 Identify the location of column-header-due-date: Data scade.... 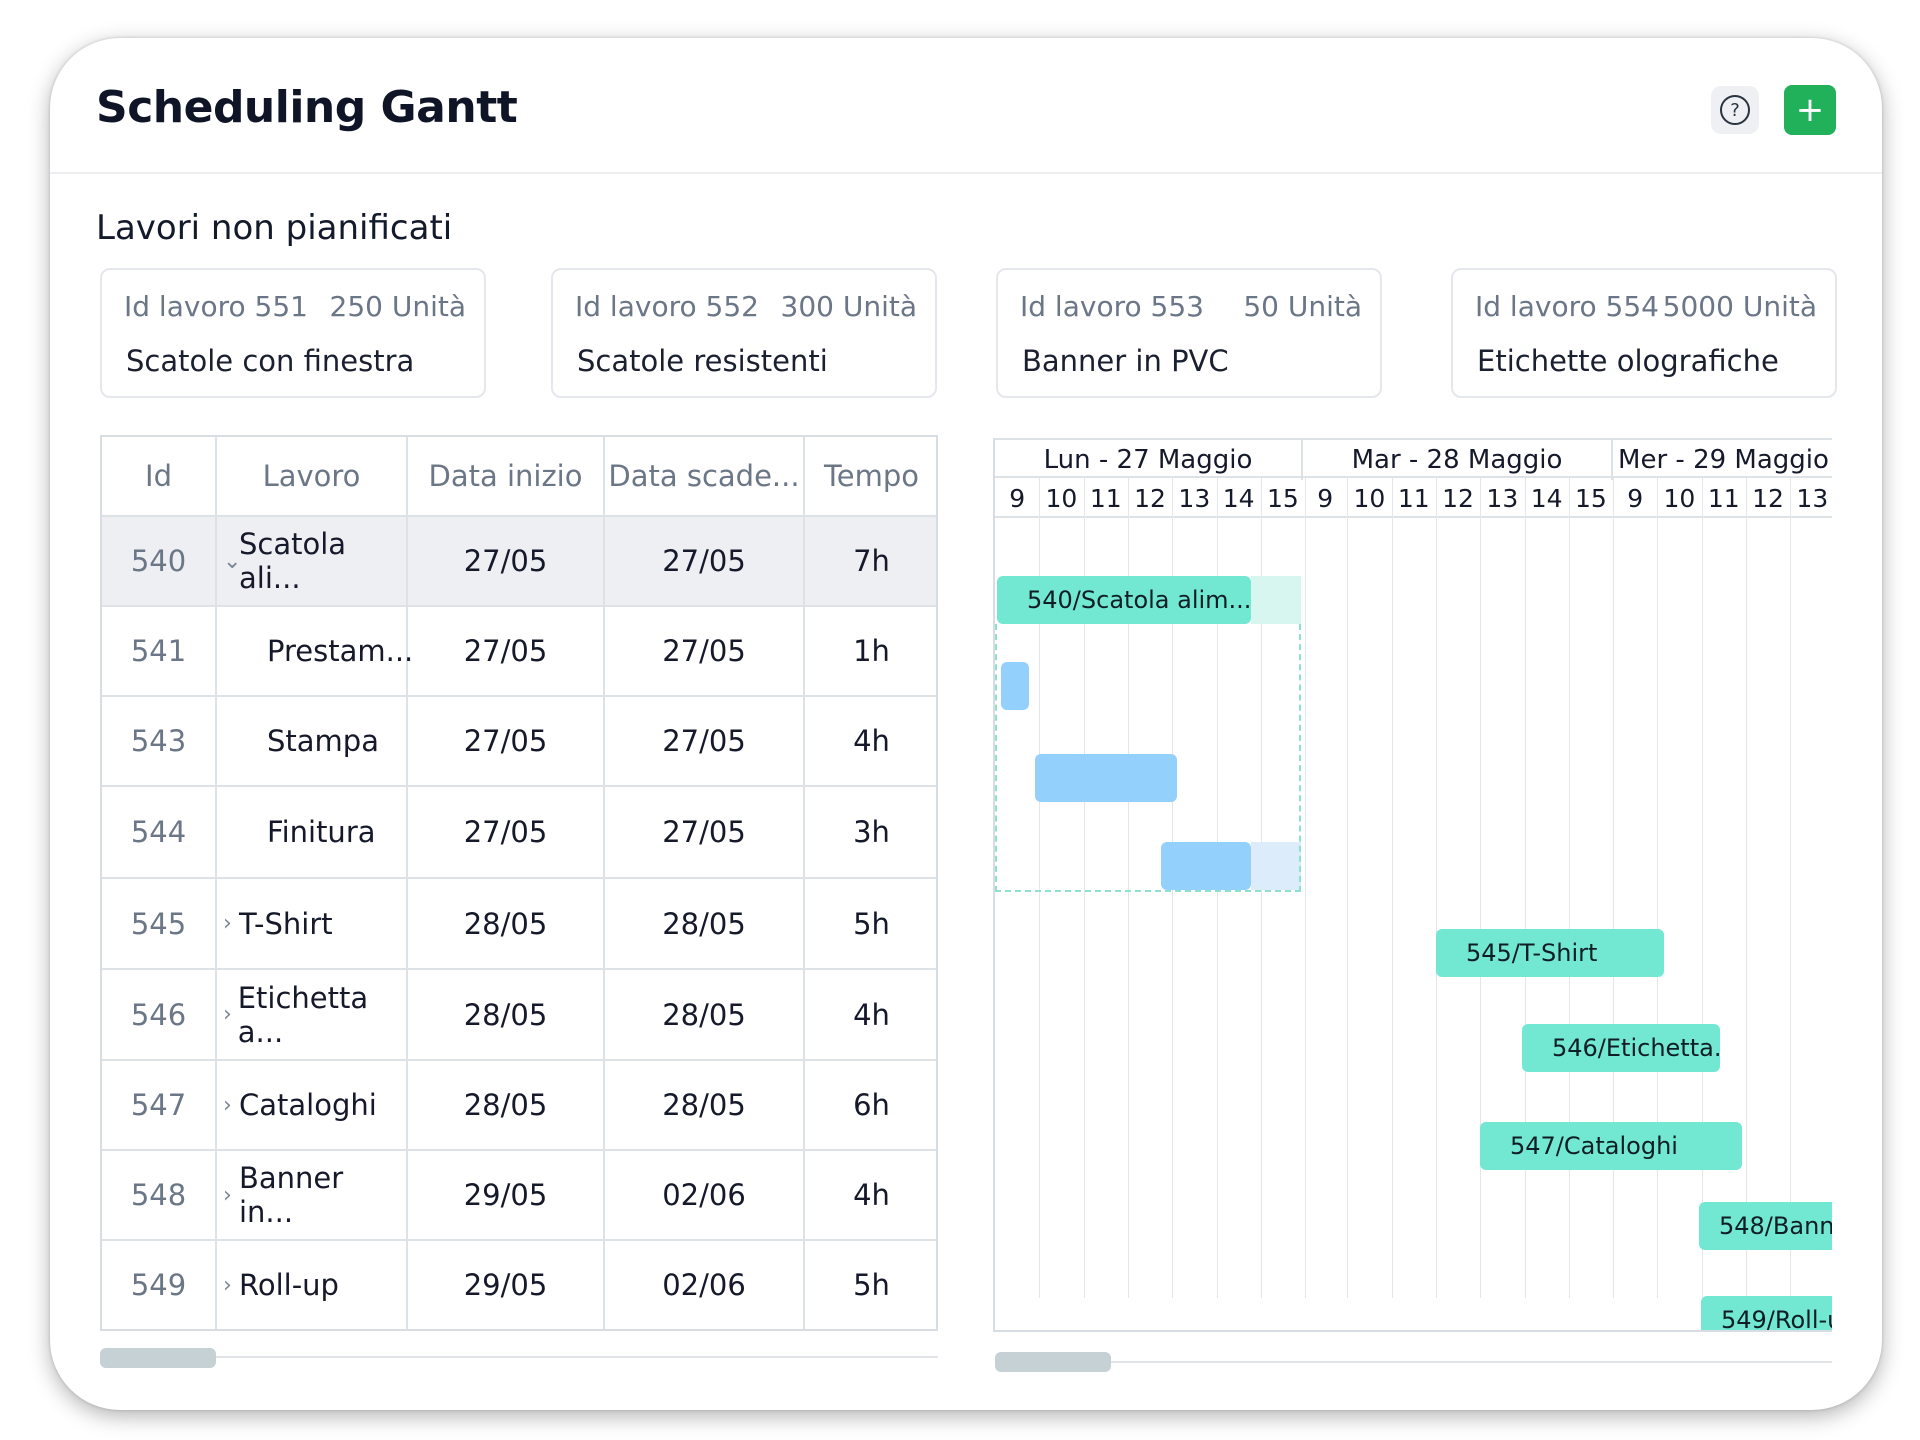
(705, 476).